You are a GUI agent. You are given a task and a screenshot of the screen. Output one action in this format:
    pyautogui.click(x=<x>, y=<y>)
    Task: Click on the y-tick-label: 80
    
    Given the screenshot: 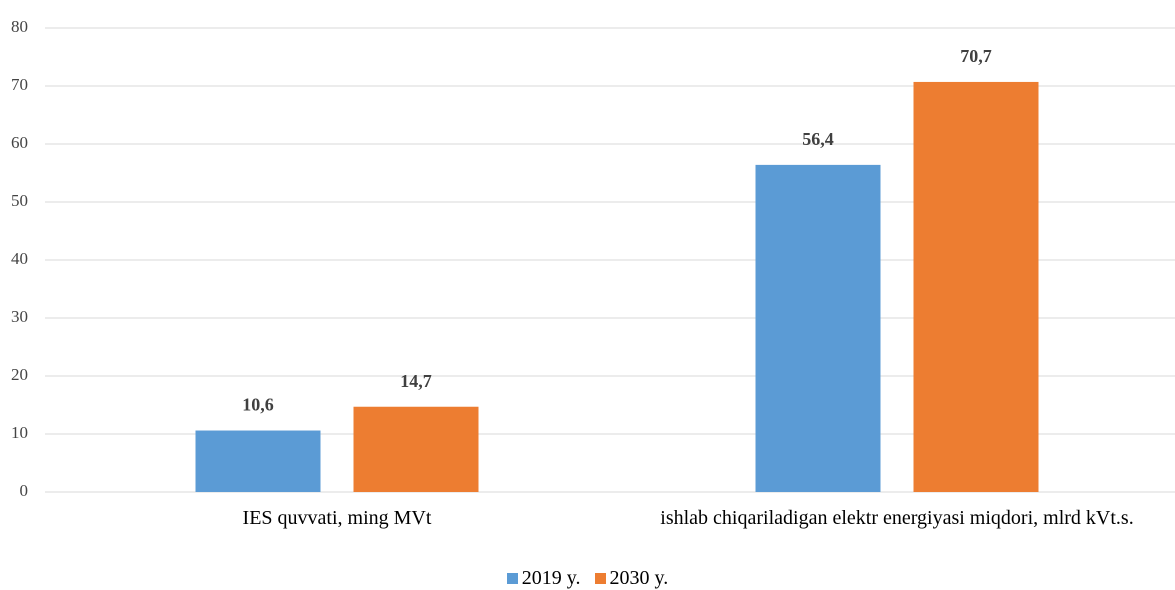 What is the action you would take?
    pyautogui.click(x=19, y=26)
    